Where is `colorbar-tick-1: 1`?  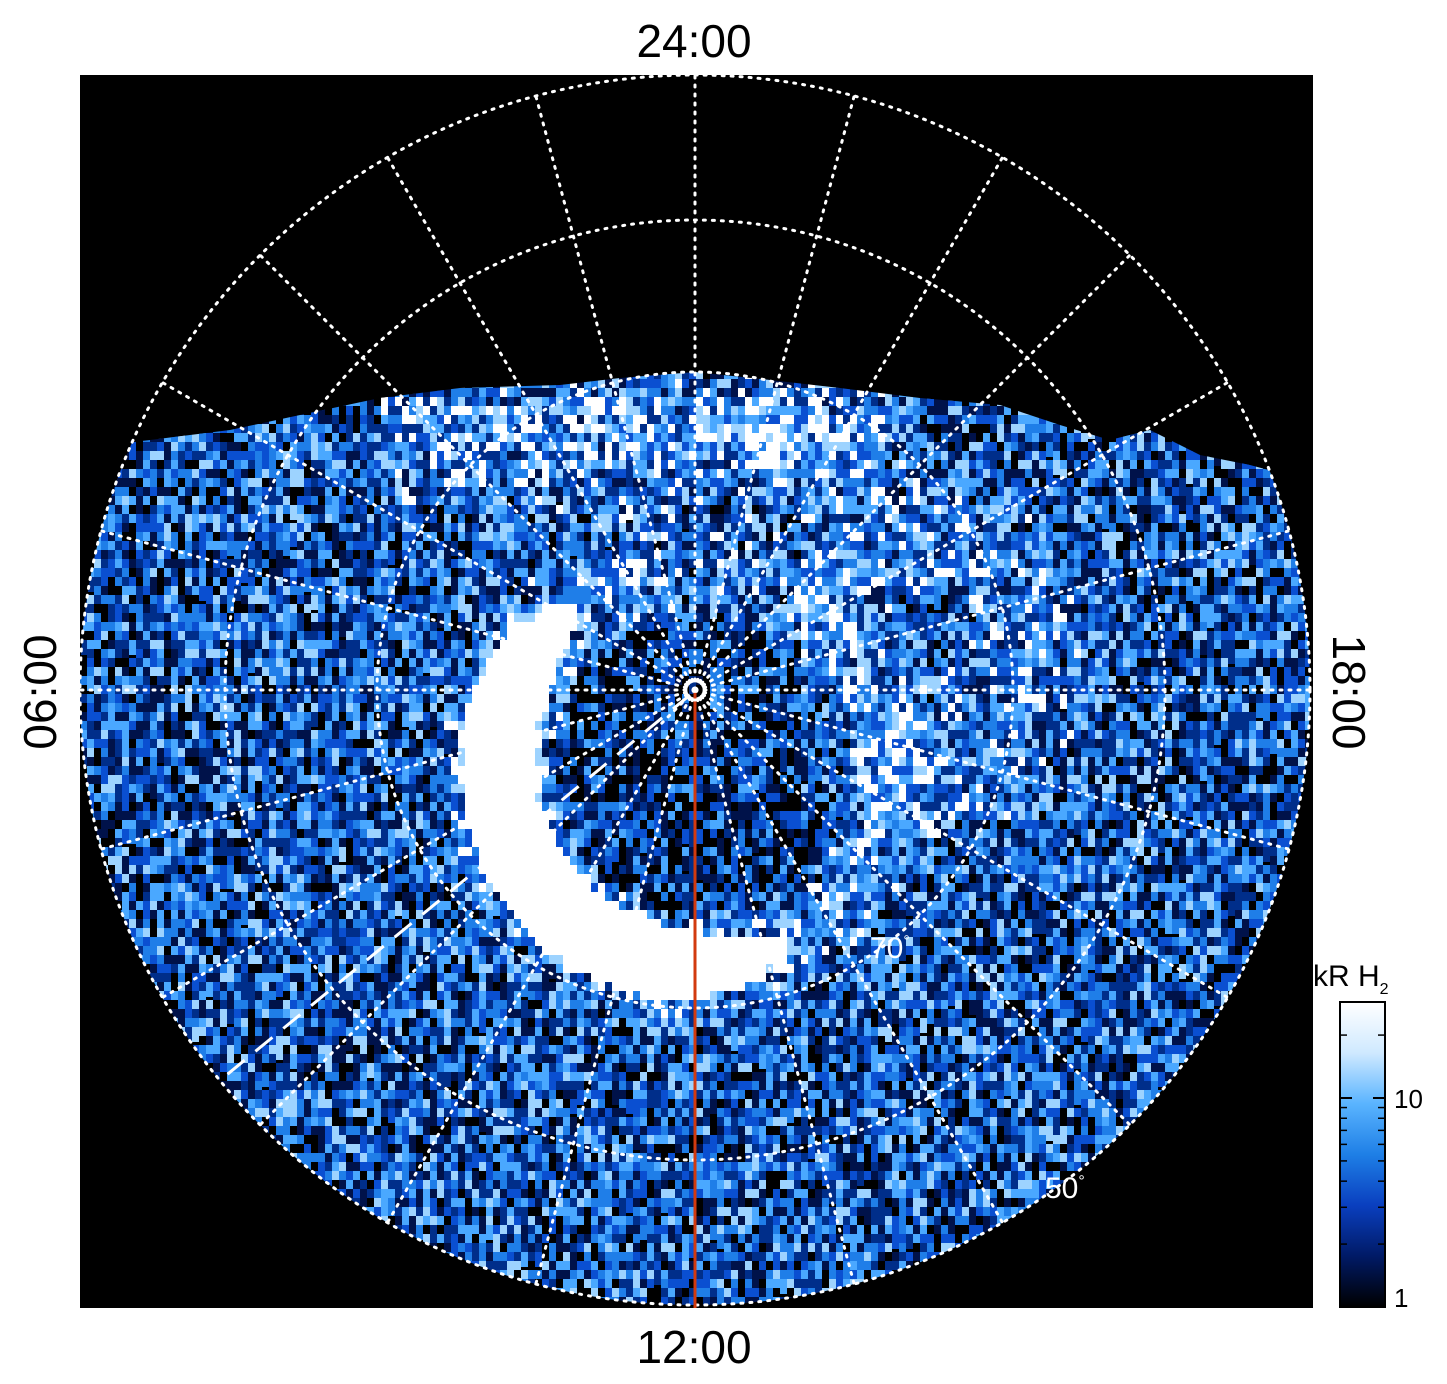
colorbar-tick-1: 1 is located at coordinates (1401, 1298).